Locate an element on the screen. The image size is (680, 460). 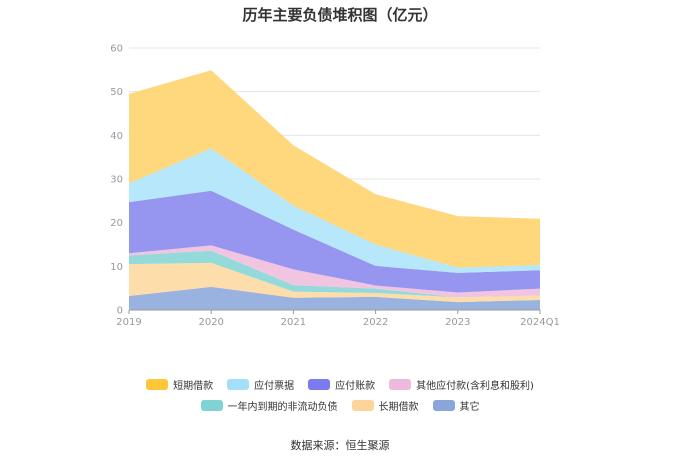
legend-row: 一年内到期的非流动负债 长期借款 其它 is located at coordinates (340, 405).